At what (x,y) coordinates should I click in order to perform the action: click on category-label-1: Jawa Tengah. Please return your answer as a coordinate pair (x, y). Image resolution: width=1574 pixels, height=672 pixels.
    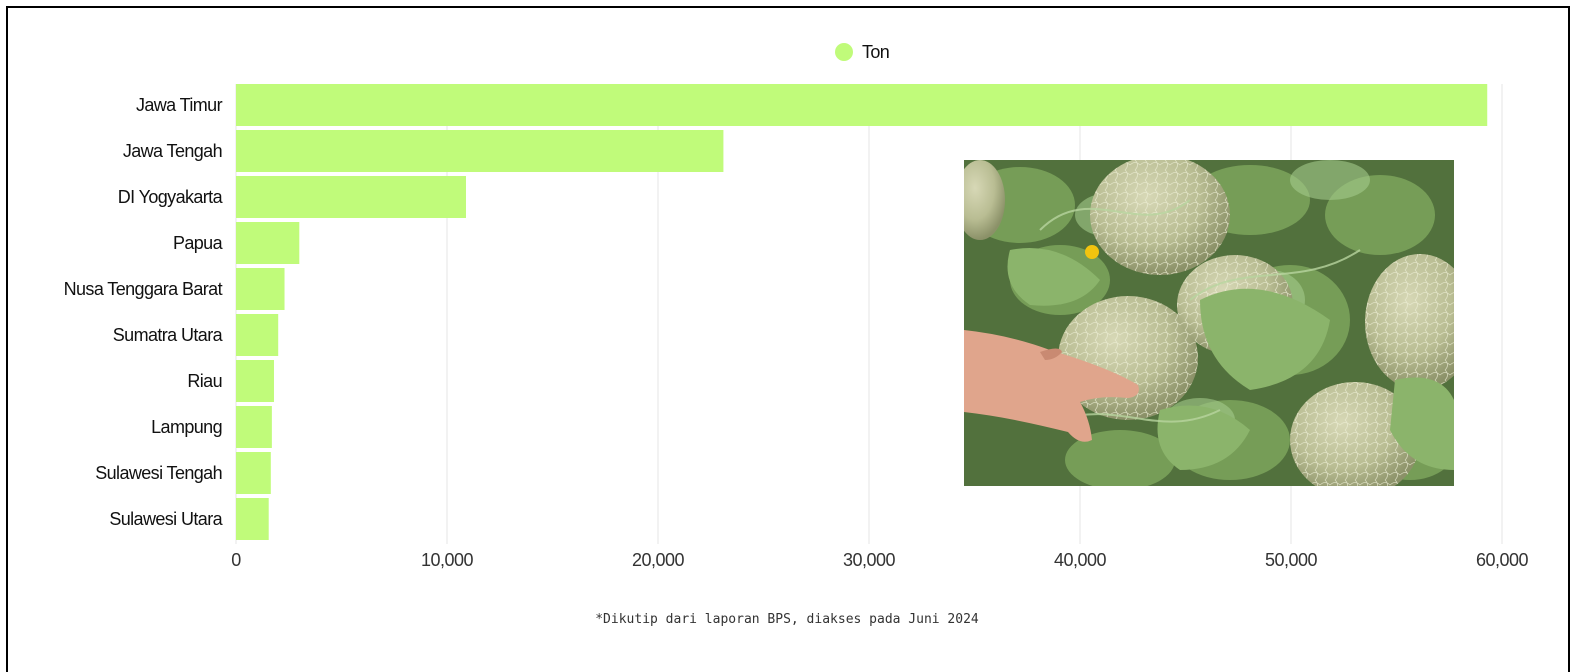
    Looking at the image, I should click on (172, 151).